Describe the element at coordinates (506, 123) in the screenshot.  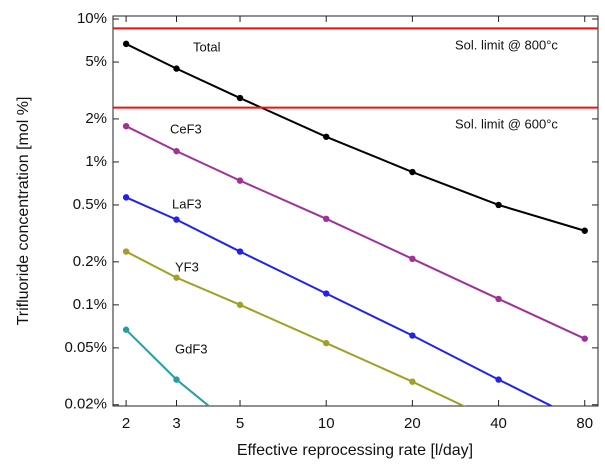
I see `annotation: Sol. limit @ 600°c` at that location.